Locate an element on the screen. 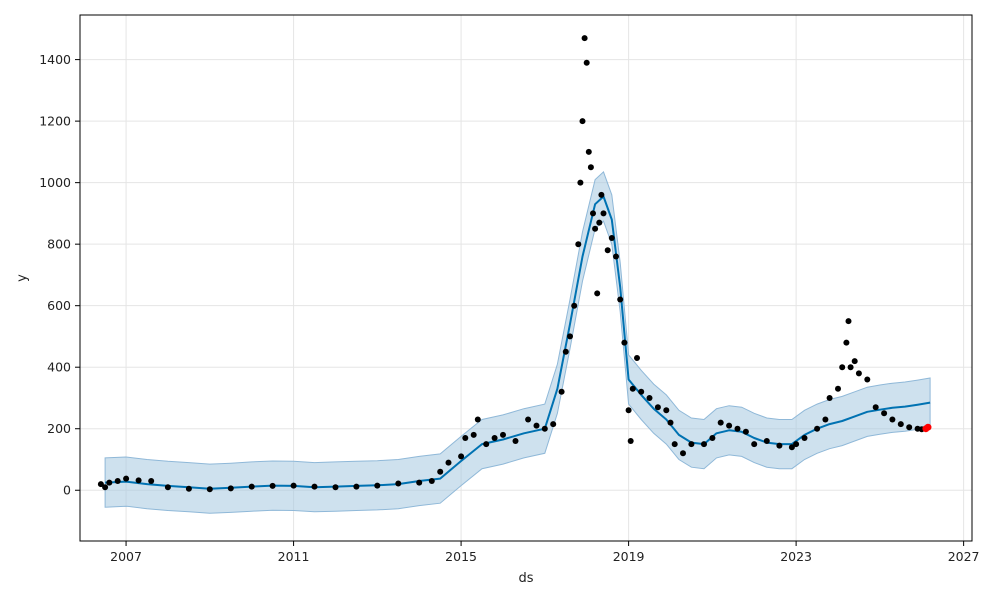  y-tick-label: 800 is located at coordinates (59, 244).